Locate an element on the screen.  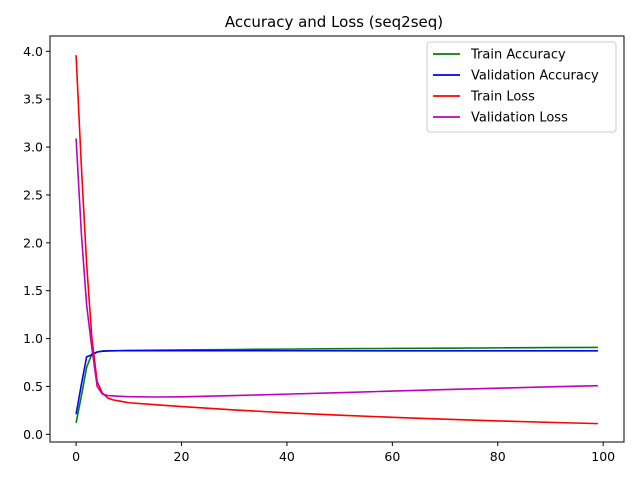
x-tick-label: 0 is located at coordinates (76, 456).